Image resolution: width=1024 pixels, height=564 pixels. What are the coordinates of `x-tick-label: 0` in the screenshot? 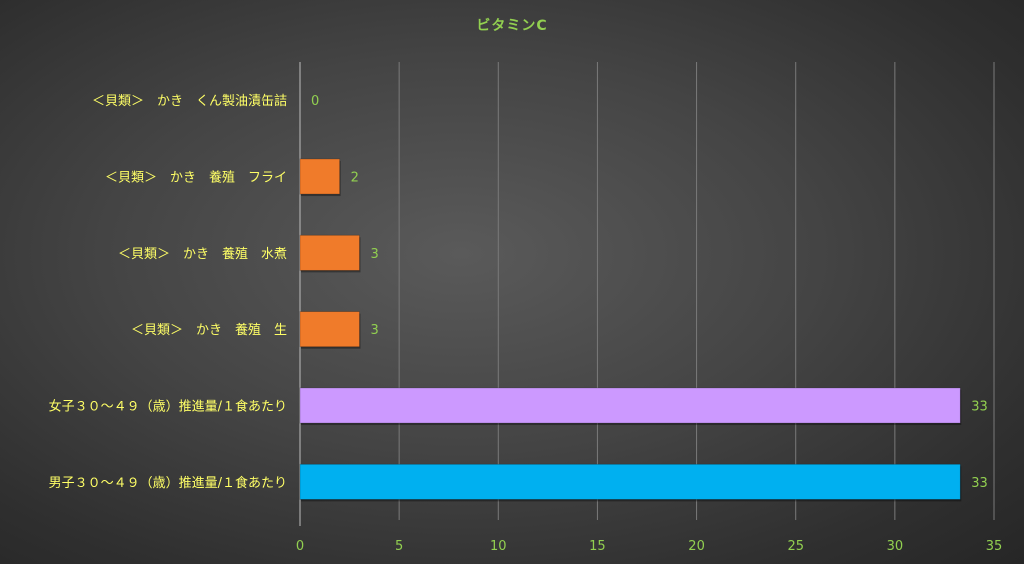 It's located at (300, 546).